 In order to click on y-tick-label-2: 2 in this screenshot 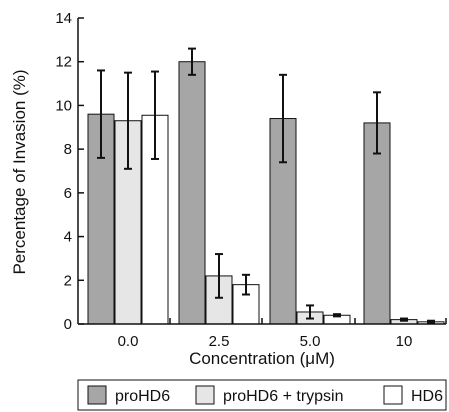, I will do `click(68, 280)`.